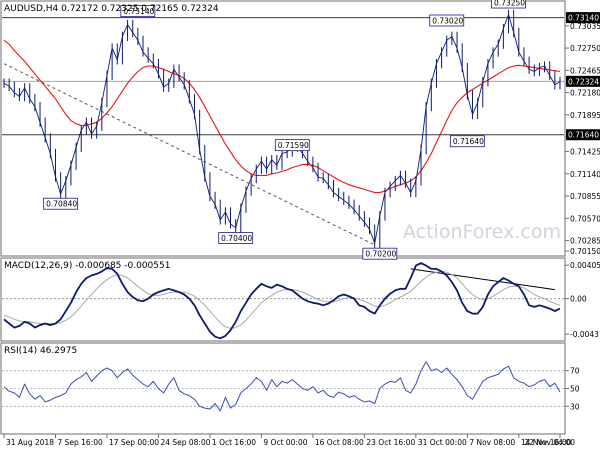 Image resolution: width=600 pixels, height=454 pixels. Describe the element at coordinates (585, 115) in the screenshot. I see `y-tick-label: 0.71895` at that location.